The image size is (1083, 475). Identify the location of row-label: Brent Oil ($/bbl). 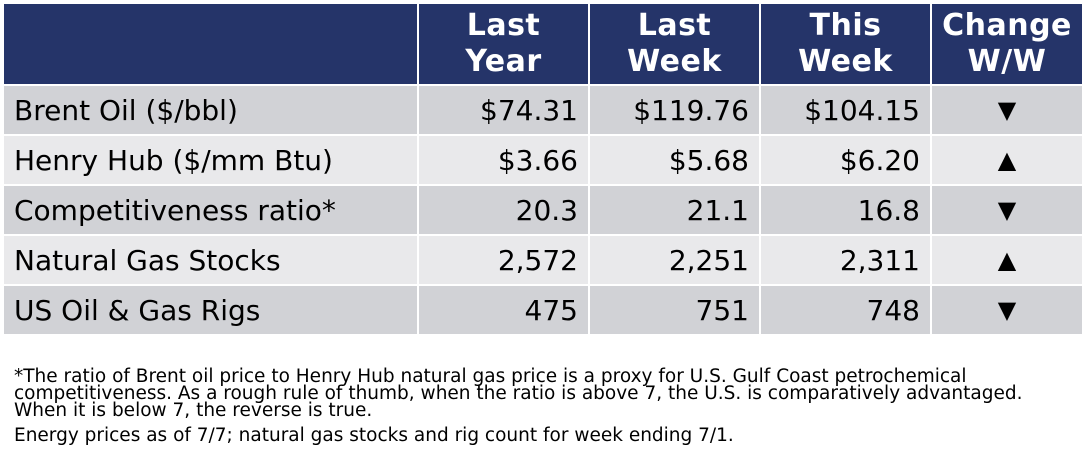
(210, 110).